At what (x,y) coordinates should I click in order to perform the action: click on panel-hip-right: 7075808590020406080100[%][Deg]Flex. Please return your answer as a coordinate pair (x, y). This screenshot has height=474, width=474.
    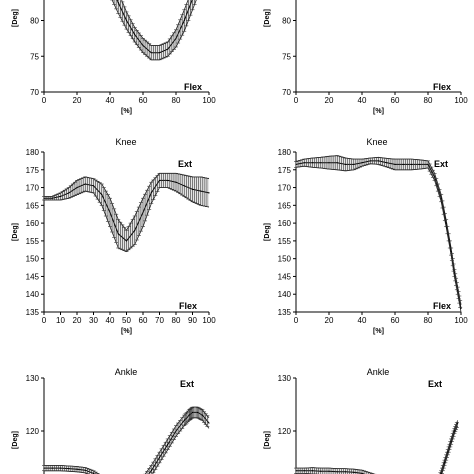
    Looking at the image, I should click on (366, 57).